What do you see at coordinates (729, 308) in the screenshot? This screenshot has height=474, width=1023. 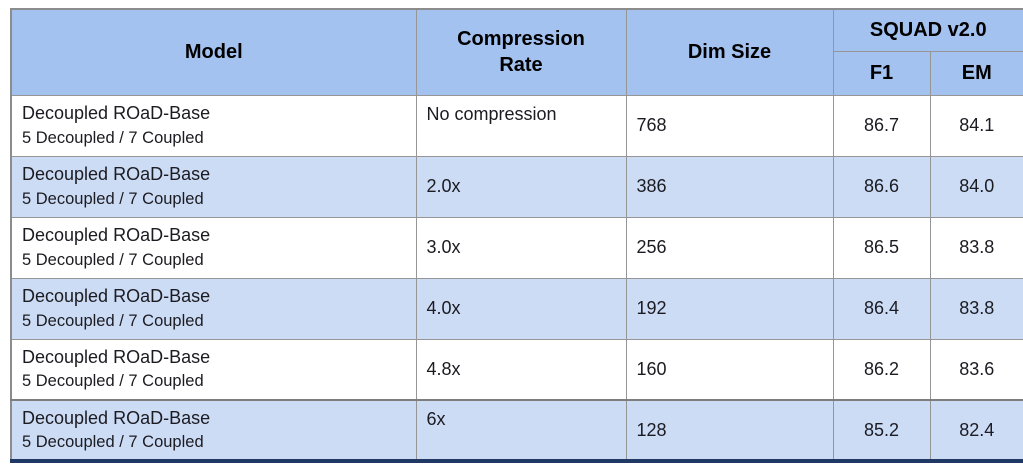 I see `dim-size-cell: 192` at bounding box center [729, 308].